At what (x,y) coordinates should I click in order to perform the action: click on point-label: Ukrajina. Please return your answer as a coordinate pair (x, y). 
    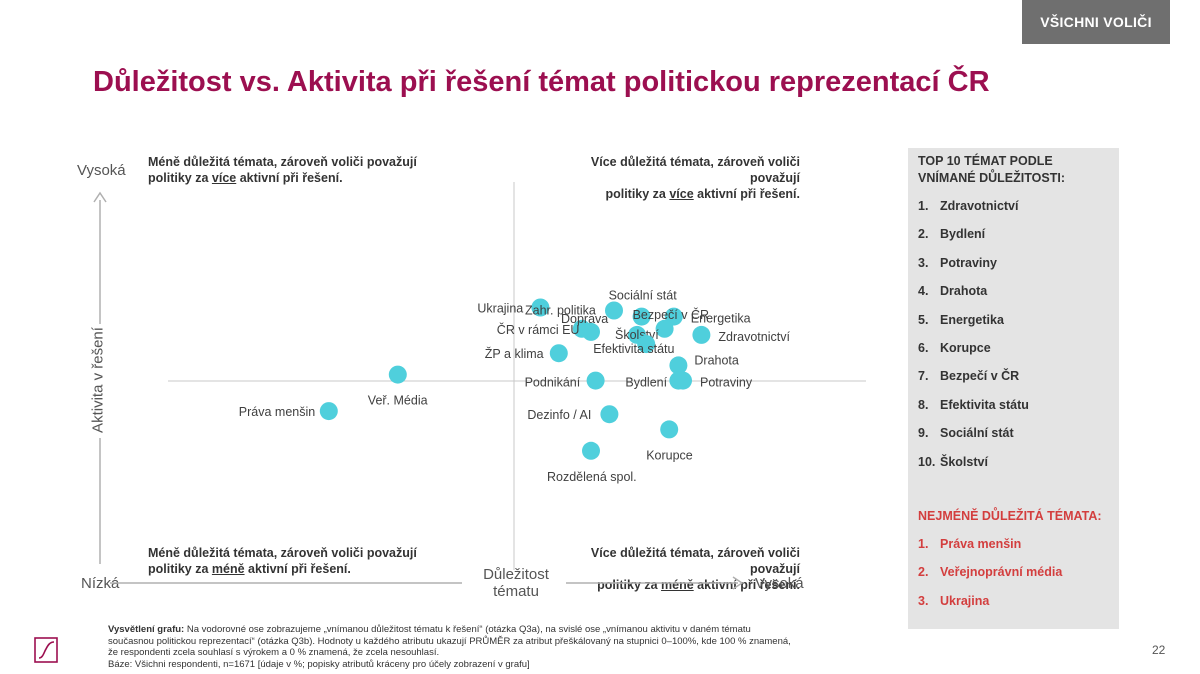
    Looking at the image, I should click on (500, 309).